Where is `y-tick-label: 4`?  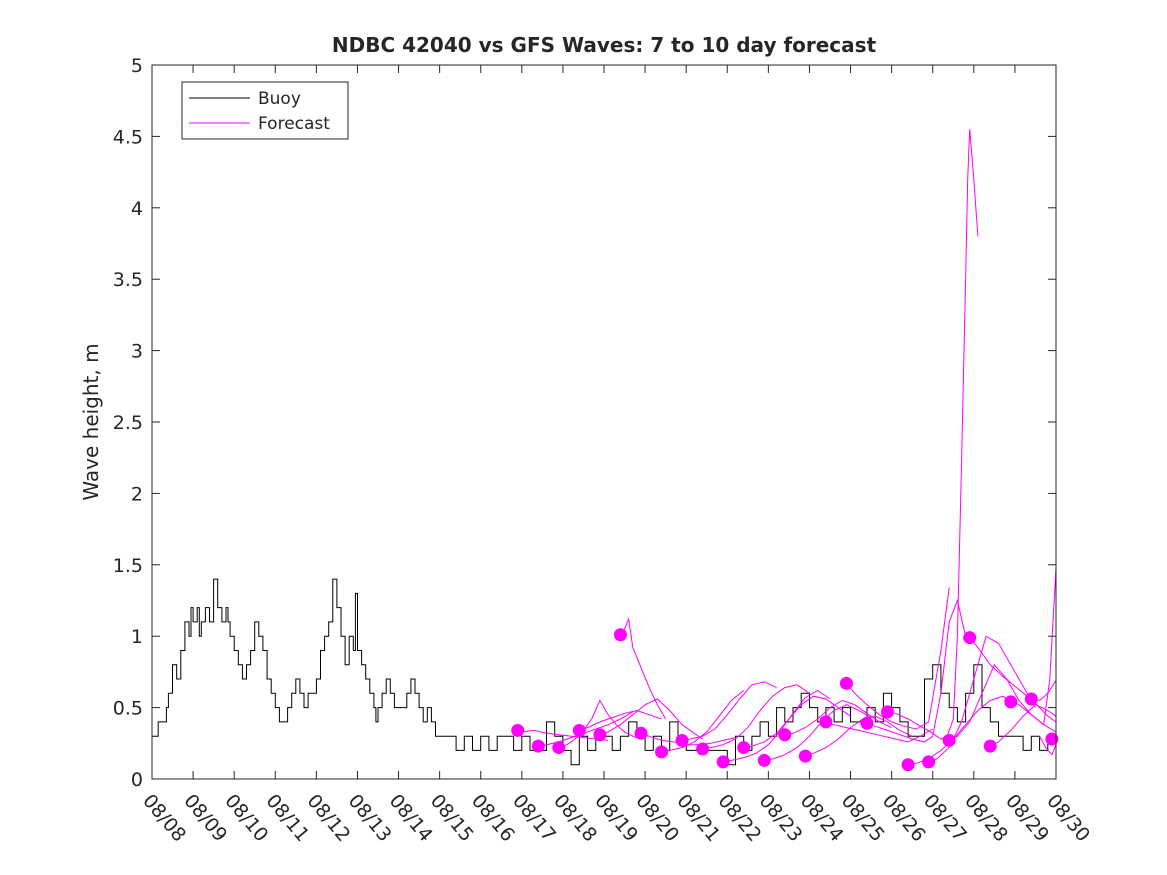
y-tick-label: 4 is located at coordinates (137, 209).